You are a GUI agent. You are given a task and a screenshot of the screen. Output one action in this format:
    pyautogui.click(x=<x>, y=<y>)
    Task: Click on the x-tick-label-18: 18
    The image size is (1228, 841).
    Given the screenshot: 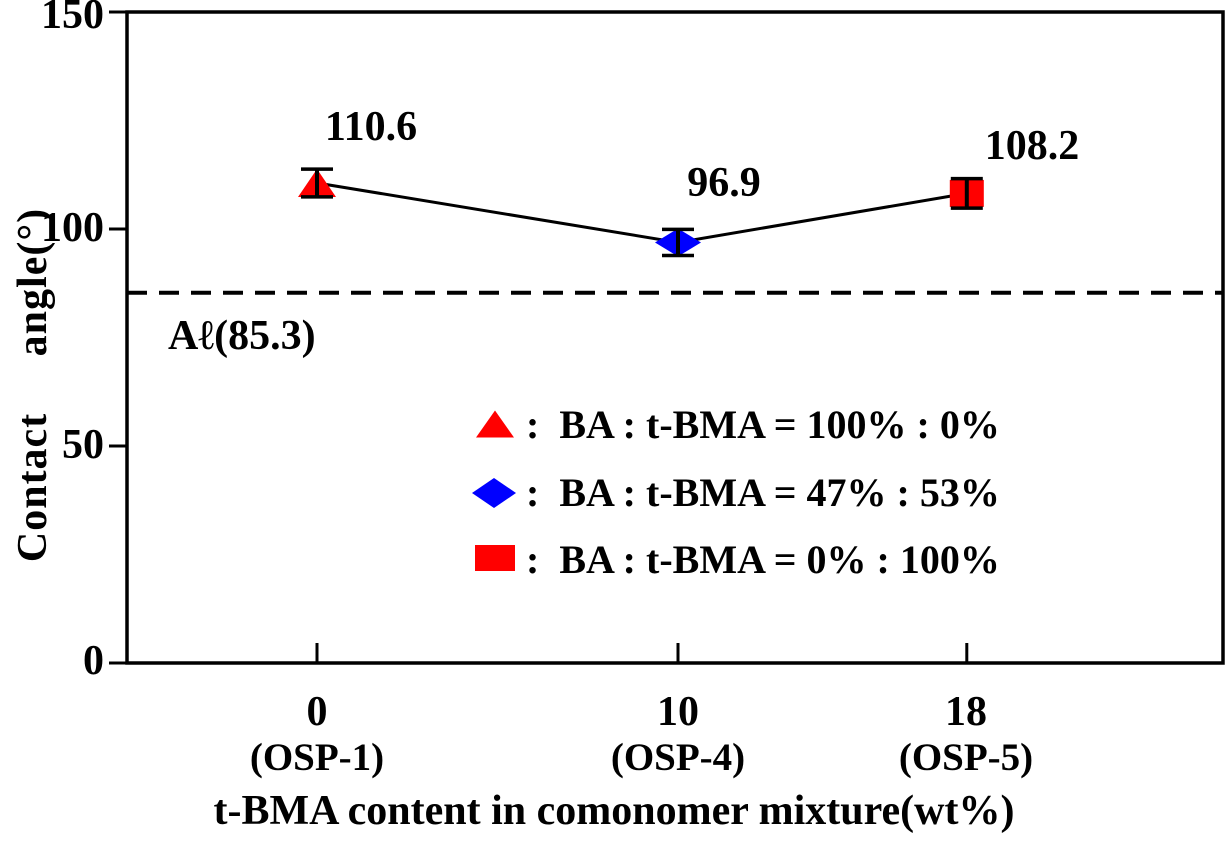 What is the action you would take?
    pyautogui.click(x=966, y=712)
    